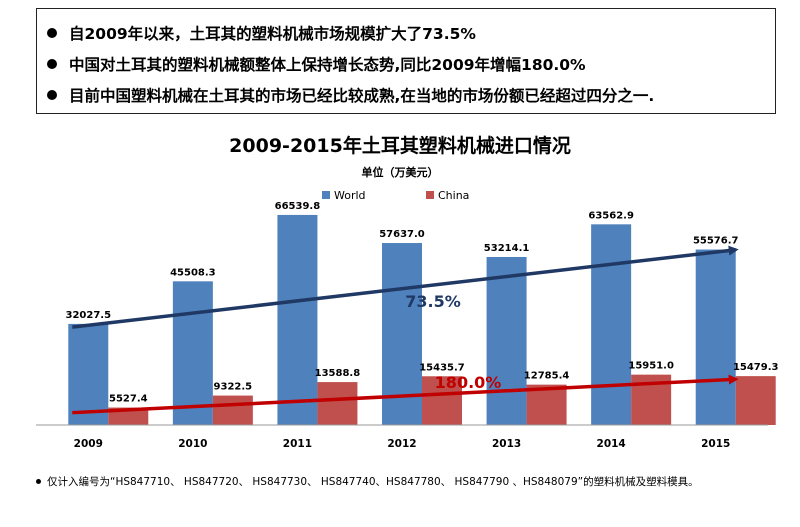  What do you see at coordinates (326, 195) in the screenshot?
I see `legend-swatch-world` at bounding box center [326, 195].